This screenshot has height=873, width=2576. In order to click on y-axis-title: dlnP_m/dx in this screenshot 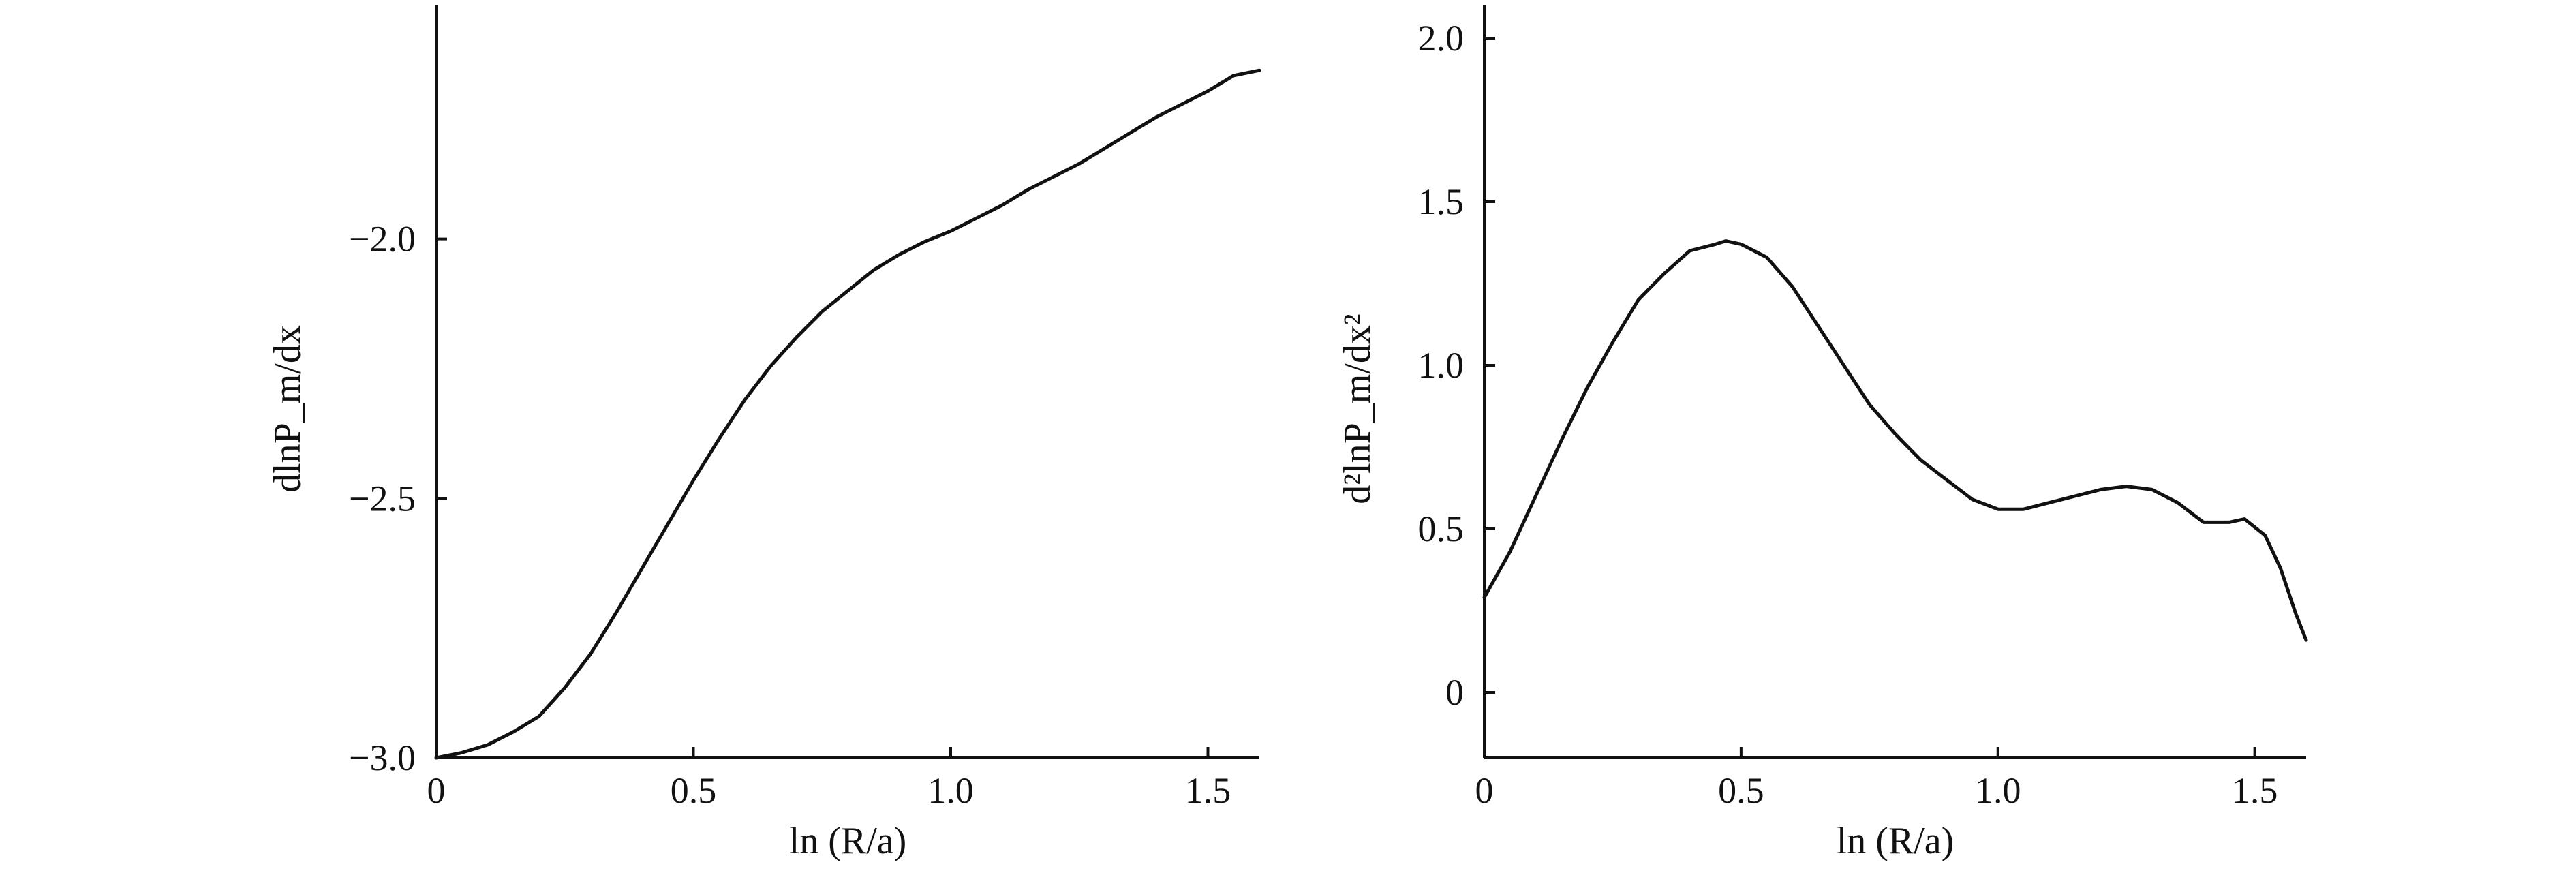, I will do `click(287, 409)`.